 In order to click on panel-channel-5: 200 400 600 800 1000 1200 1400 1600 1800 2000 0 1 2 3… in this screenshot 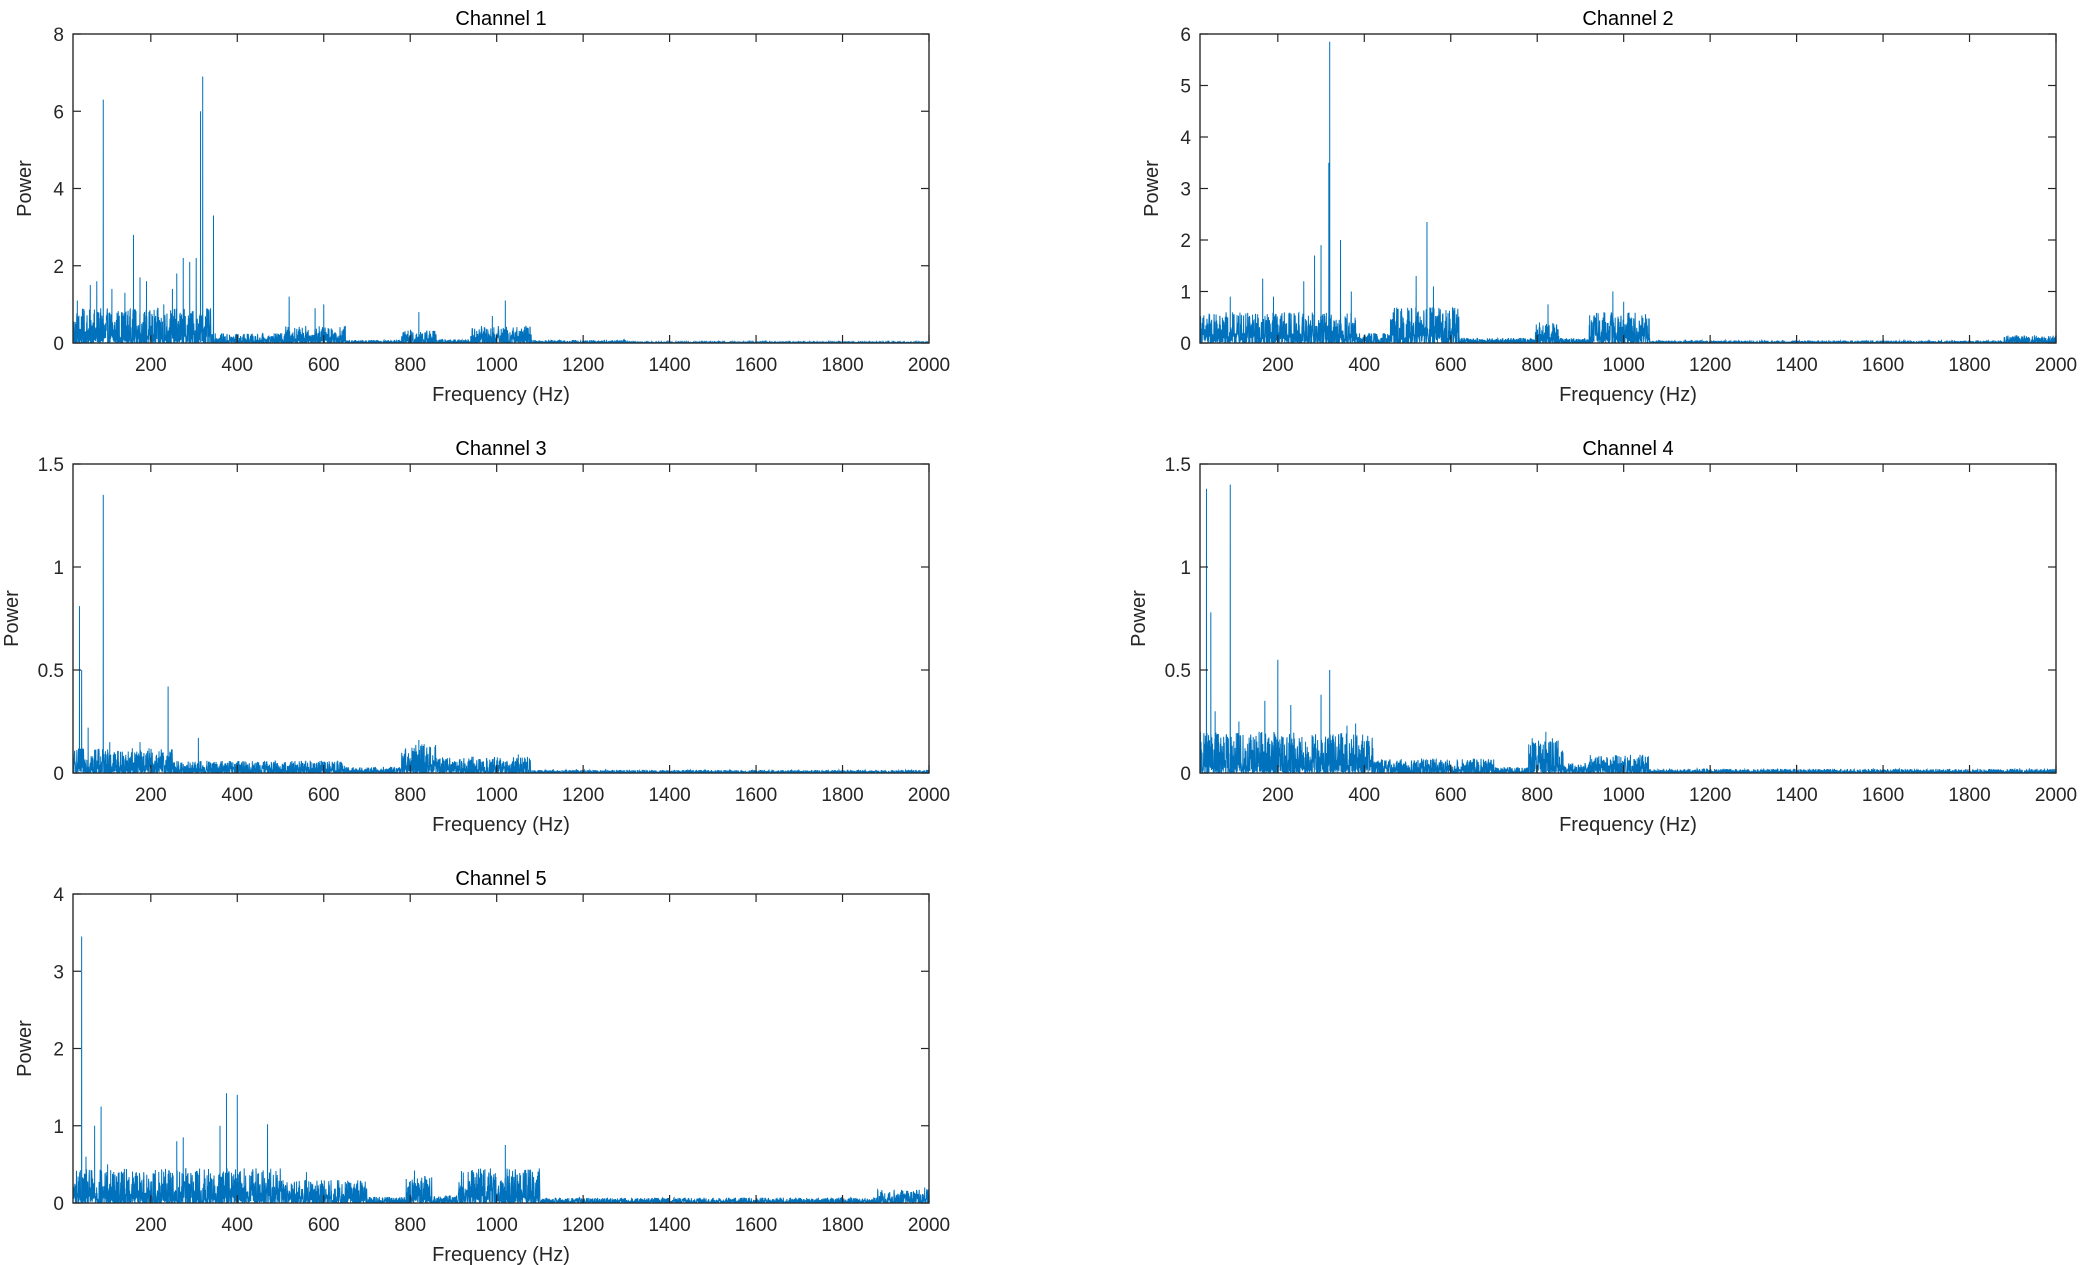, I will do `click(482, 1066)`.